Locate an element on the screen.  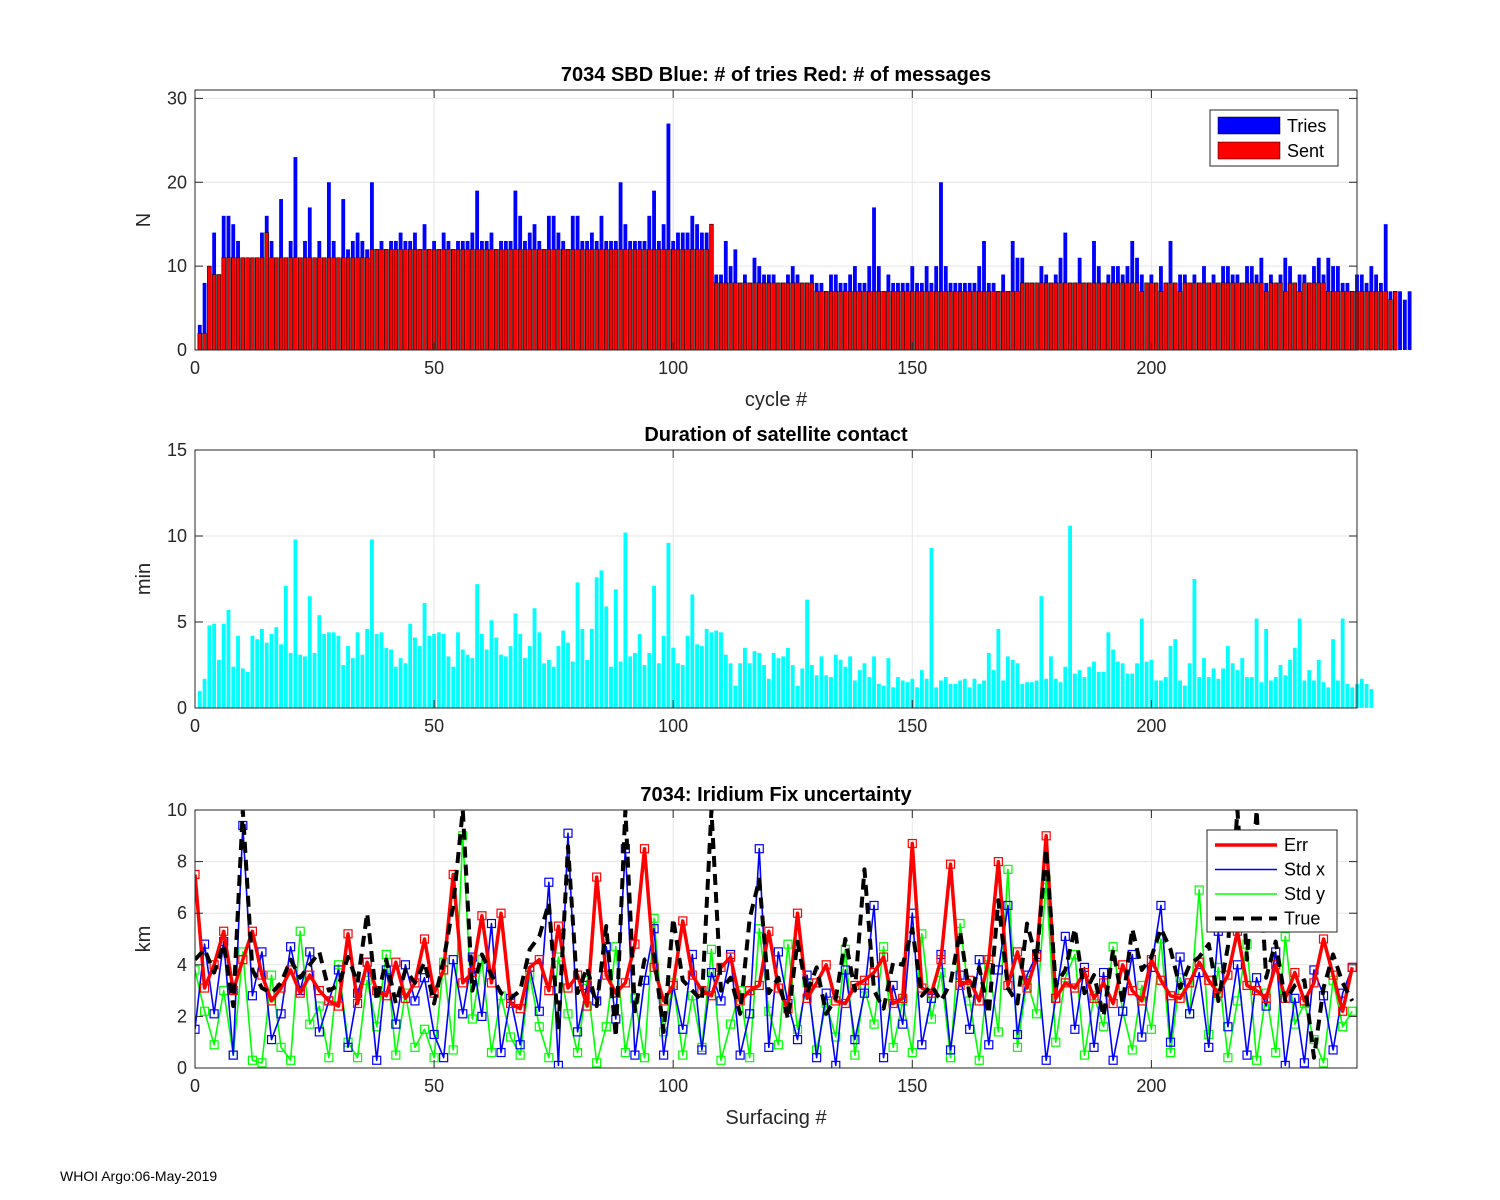
legend: Err Std x Std y True is located at coordinates (1272, 881).